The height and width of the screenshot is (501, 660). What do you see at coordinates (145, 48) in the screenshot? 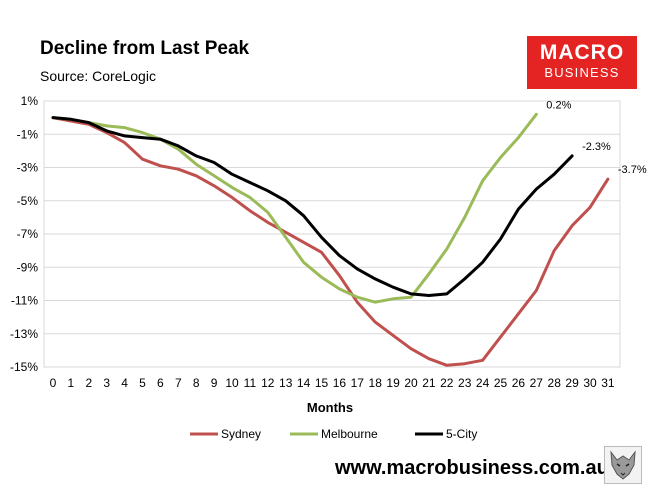
I see `chart-title: Decline from Last Peak` at bounding box center [145, 48].